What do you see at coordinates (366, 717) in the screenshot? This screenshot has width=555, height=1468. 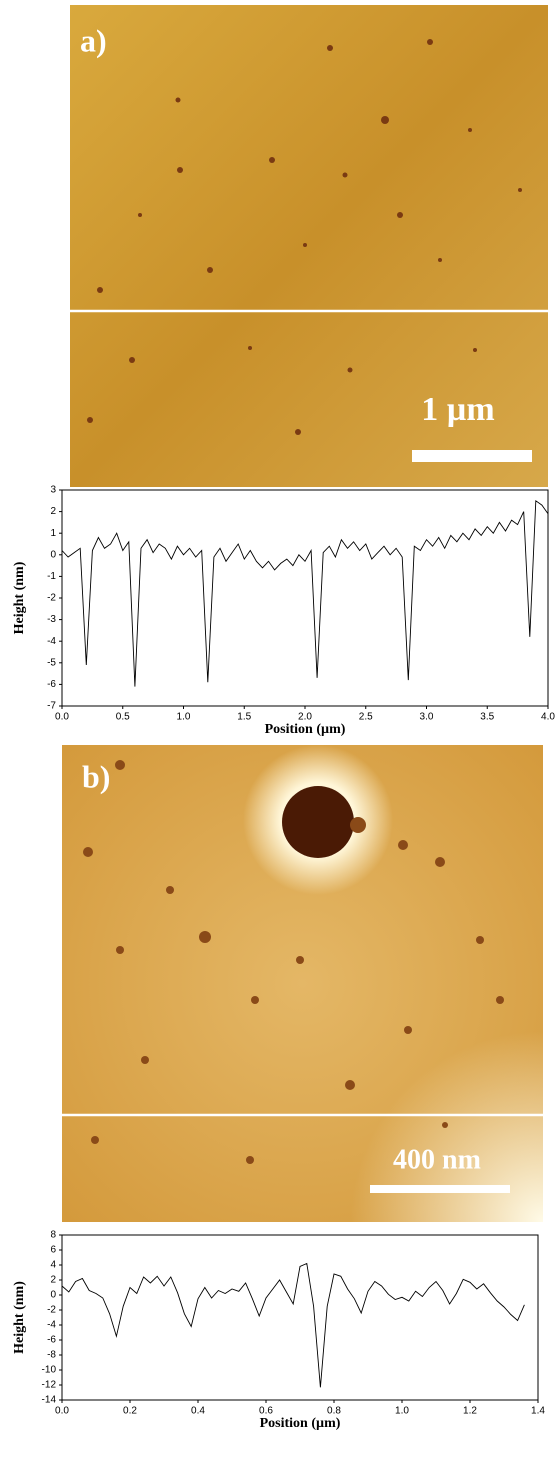 I see `x-tick-label: 2.5` at bounding box center [366, 717].